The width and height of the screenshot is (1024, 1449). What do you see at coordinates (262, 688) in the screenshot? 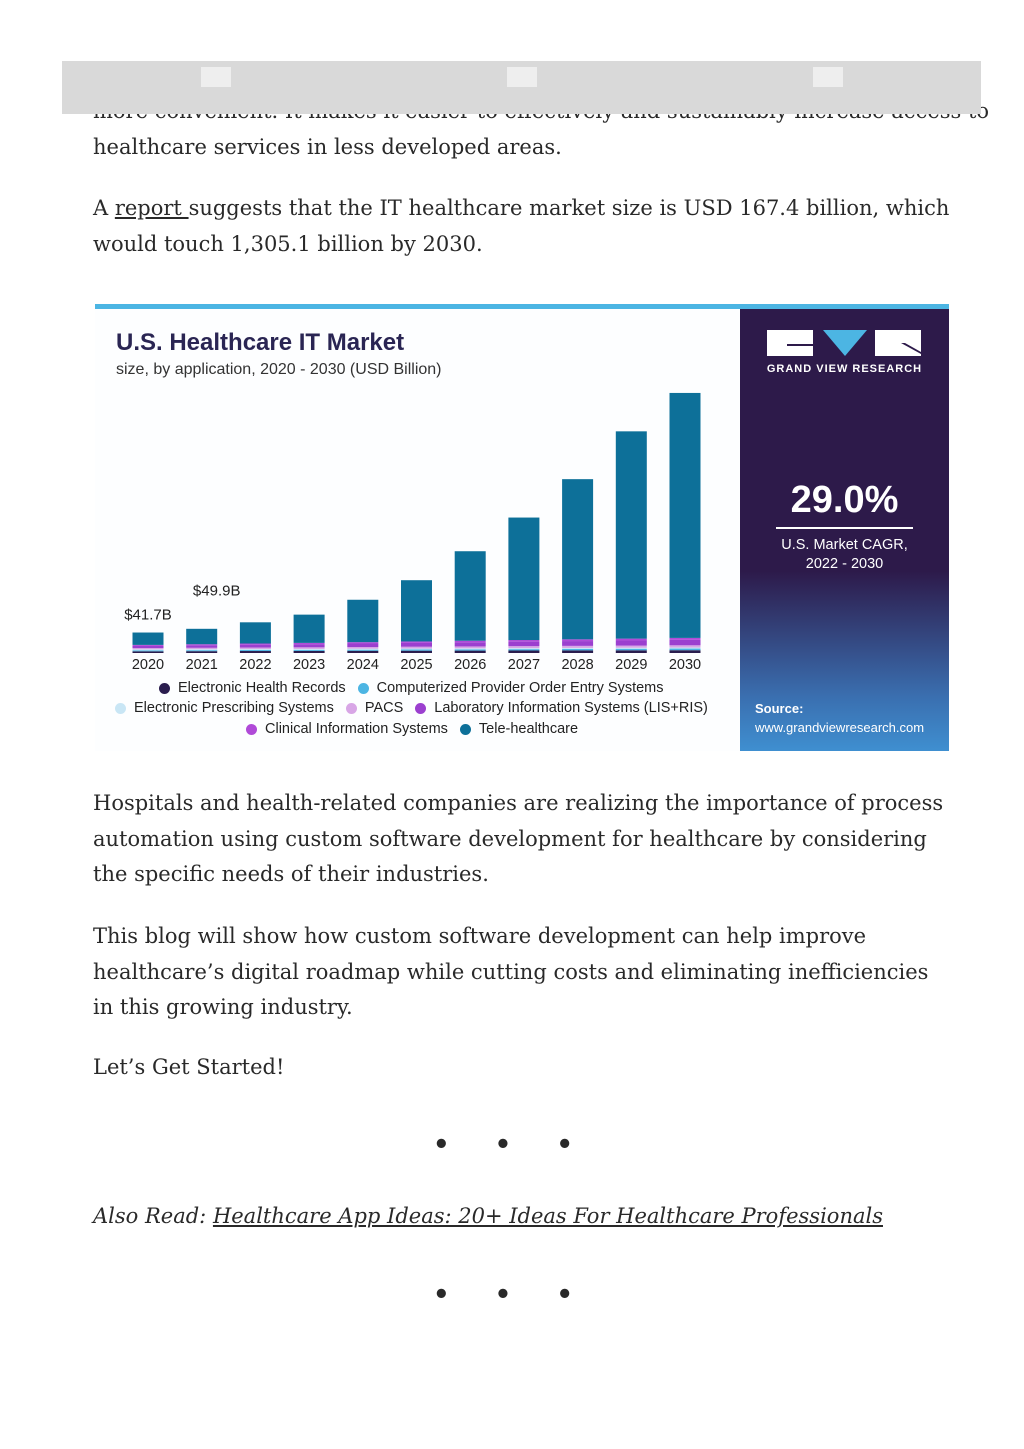
I see `legend-label-ehr: Electronic Health Records` at bounding box center [262, 688].